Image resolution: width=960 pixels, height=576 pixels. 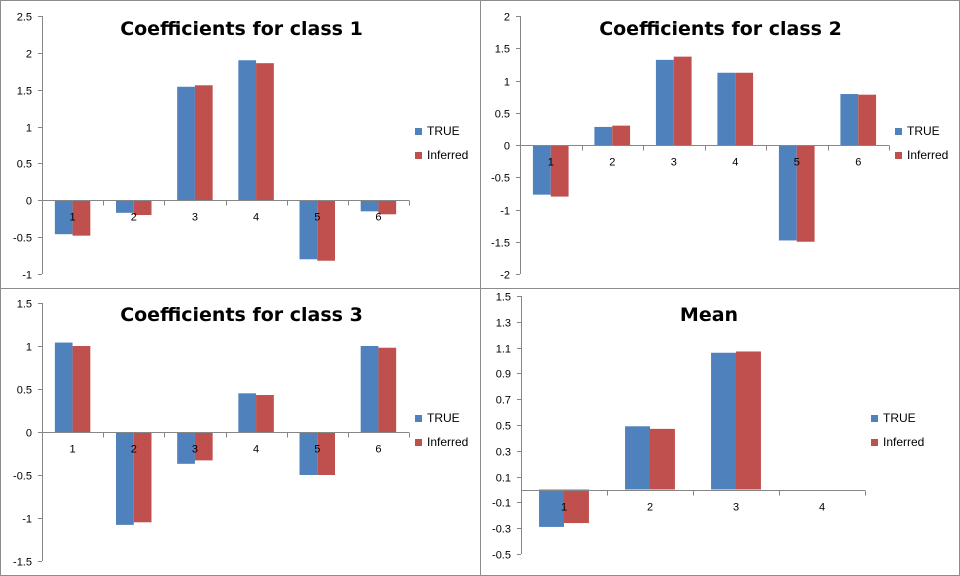 I want to click on chart-title: Mean, so click(x=709, y=315).